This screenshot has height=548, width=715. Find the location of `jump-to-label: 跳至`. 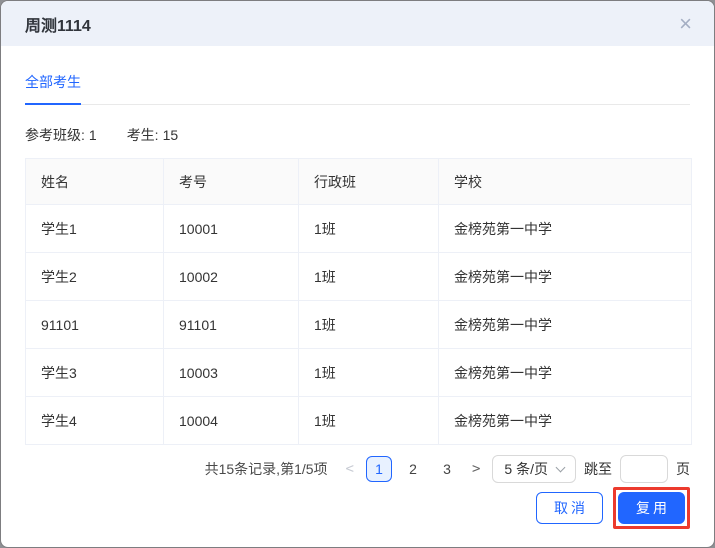

jump-to-label: 跳至 is located at coordinates (598, 469).